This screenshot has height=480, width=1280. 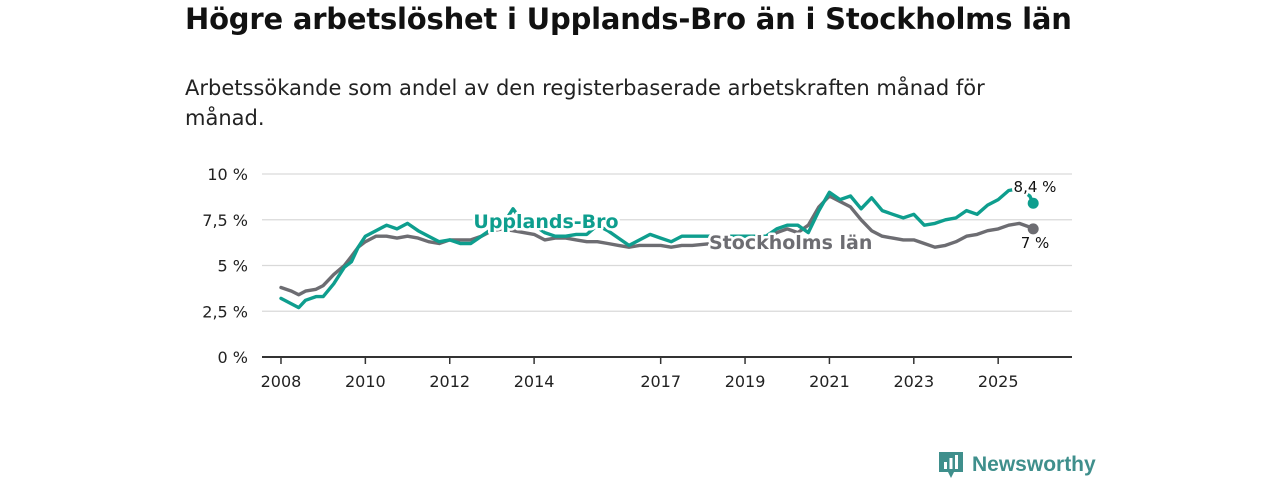 I want to click on end-value-stockholms-lan: 7 %, so click(x=1035, y=243).